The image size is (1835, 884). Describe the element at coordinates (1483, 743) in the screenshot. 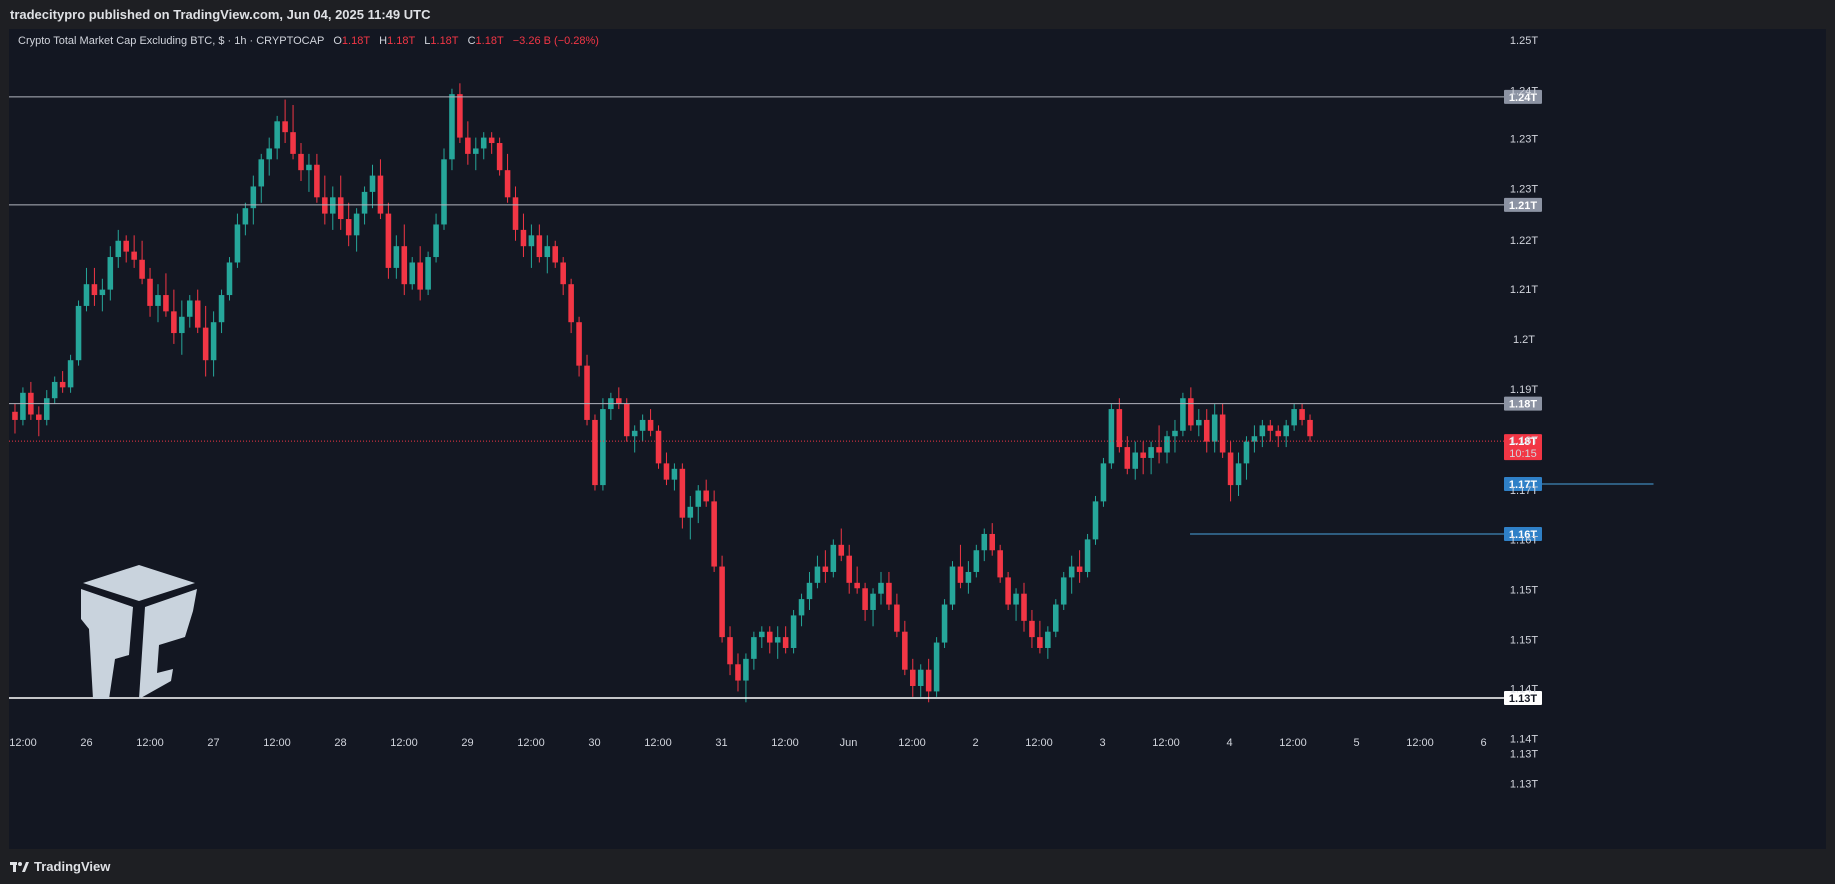

I see `time-axis-label: 6` at that location.